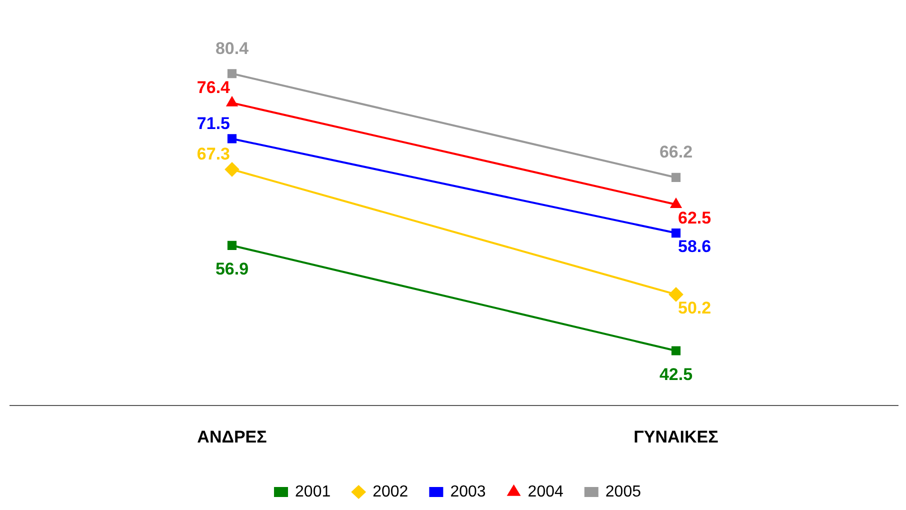  What do you see at coordinates (695, 308) in the screenshot?
I see `data-label: 50.2` at bounding box center [695, 308].